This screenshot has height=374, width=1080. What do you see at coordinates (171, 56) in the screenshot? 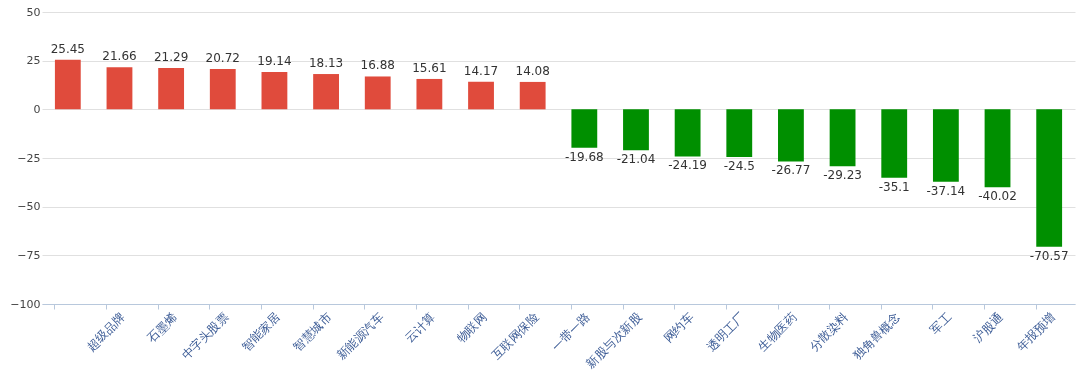
I see `data-label: 21.29` at bounding box center [171, 56].